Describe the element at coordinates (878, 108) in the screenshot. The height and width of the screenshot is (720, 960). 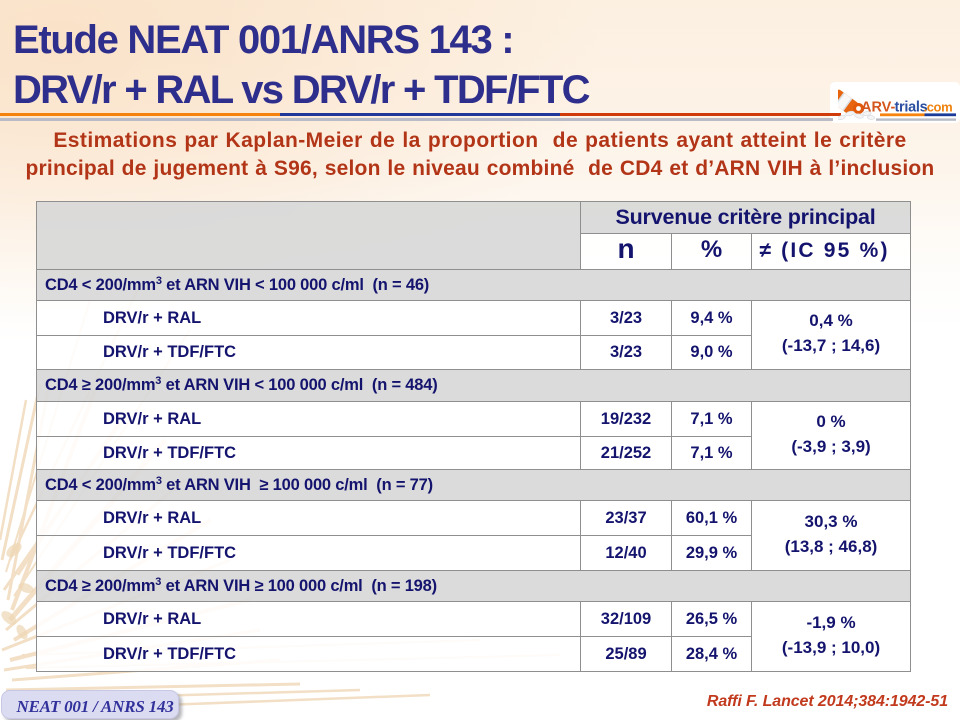
I see `svg-text: ARV-` at that location.